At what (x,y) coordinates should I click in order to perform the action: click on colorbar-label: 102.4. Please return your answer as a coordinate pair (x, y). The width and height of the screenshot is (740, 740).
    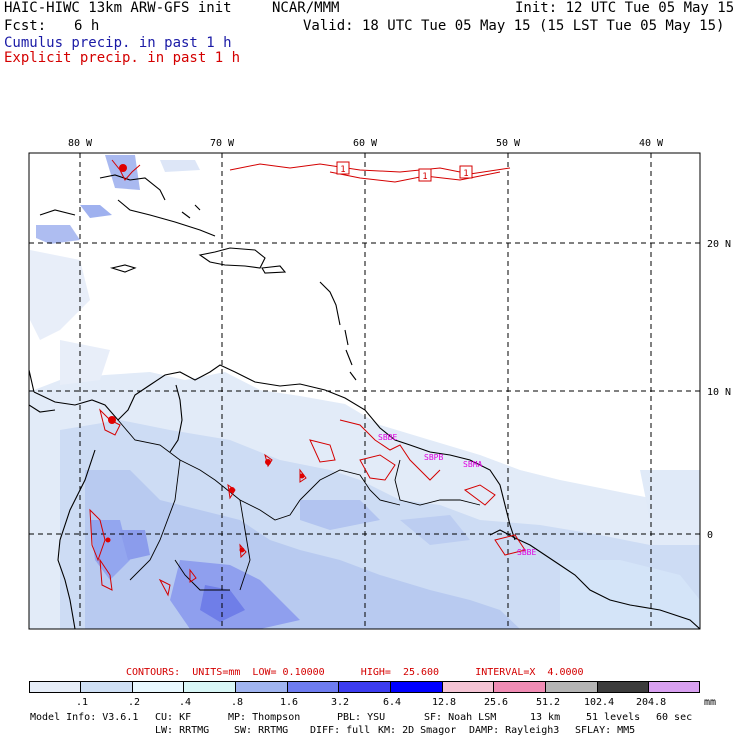
    Looking at the image, I should click on (599, 702).